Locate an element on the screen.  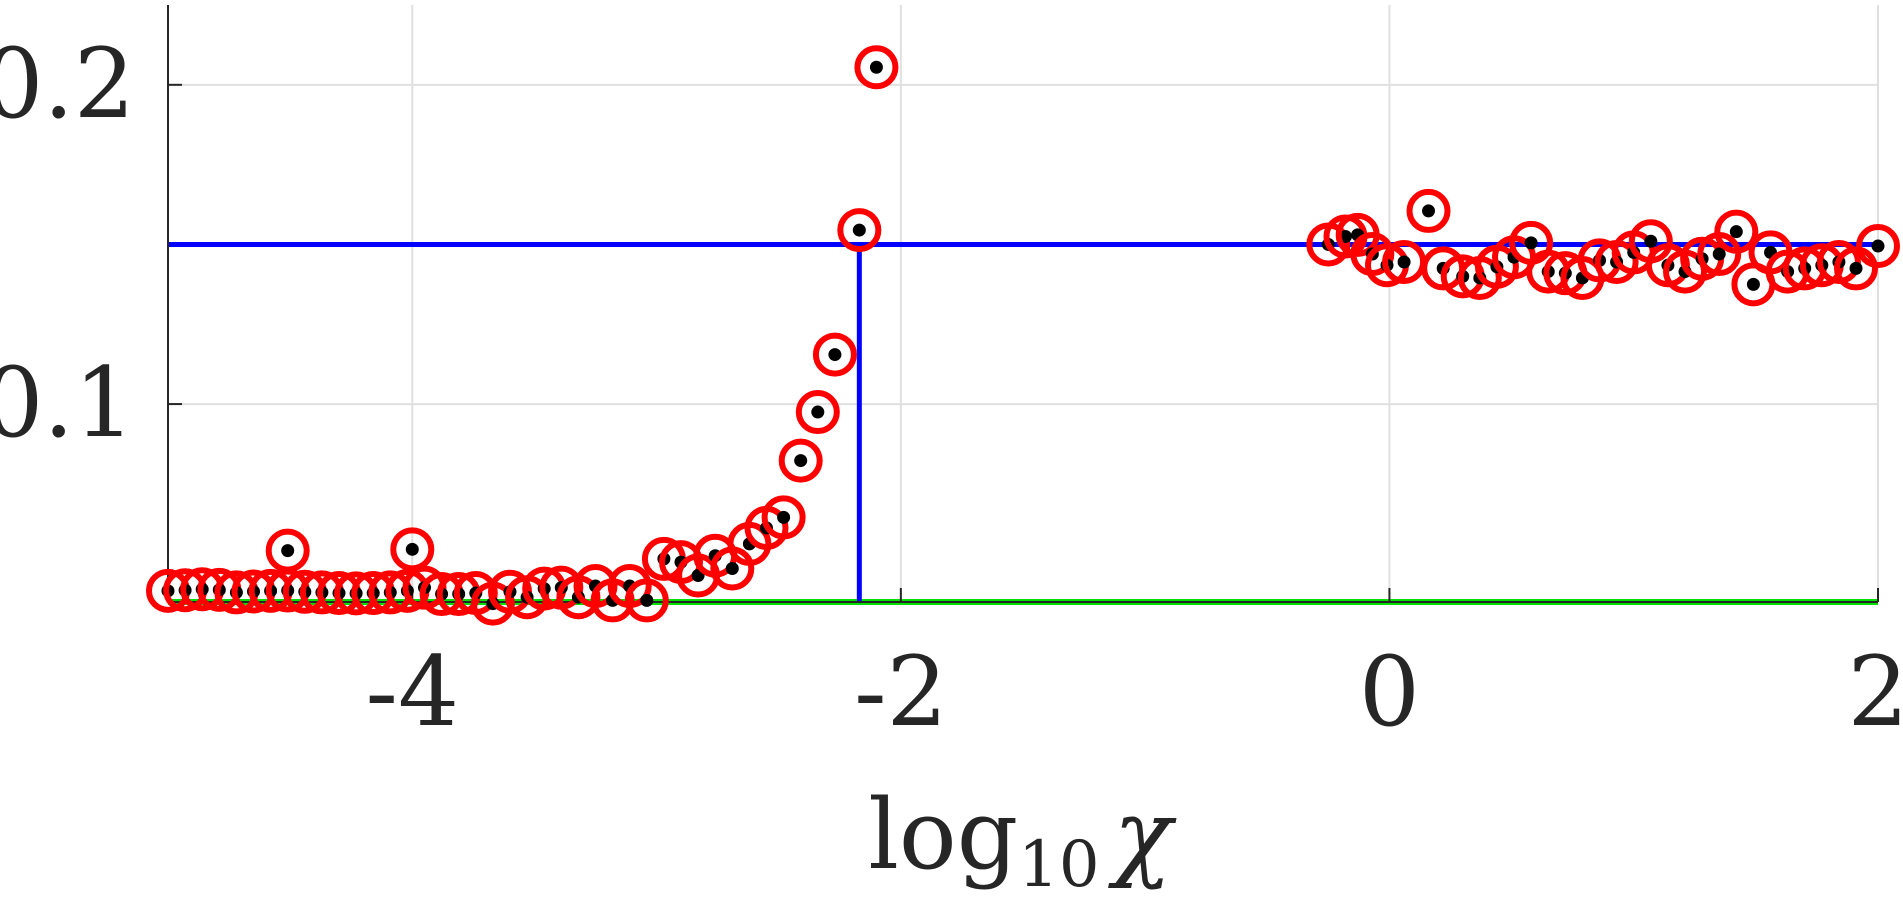
y-tick-label: 0.1 is located at coordinates (67, 403).